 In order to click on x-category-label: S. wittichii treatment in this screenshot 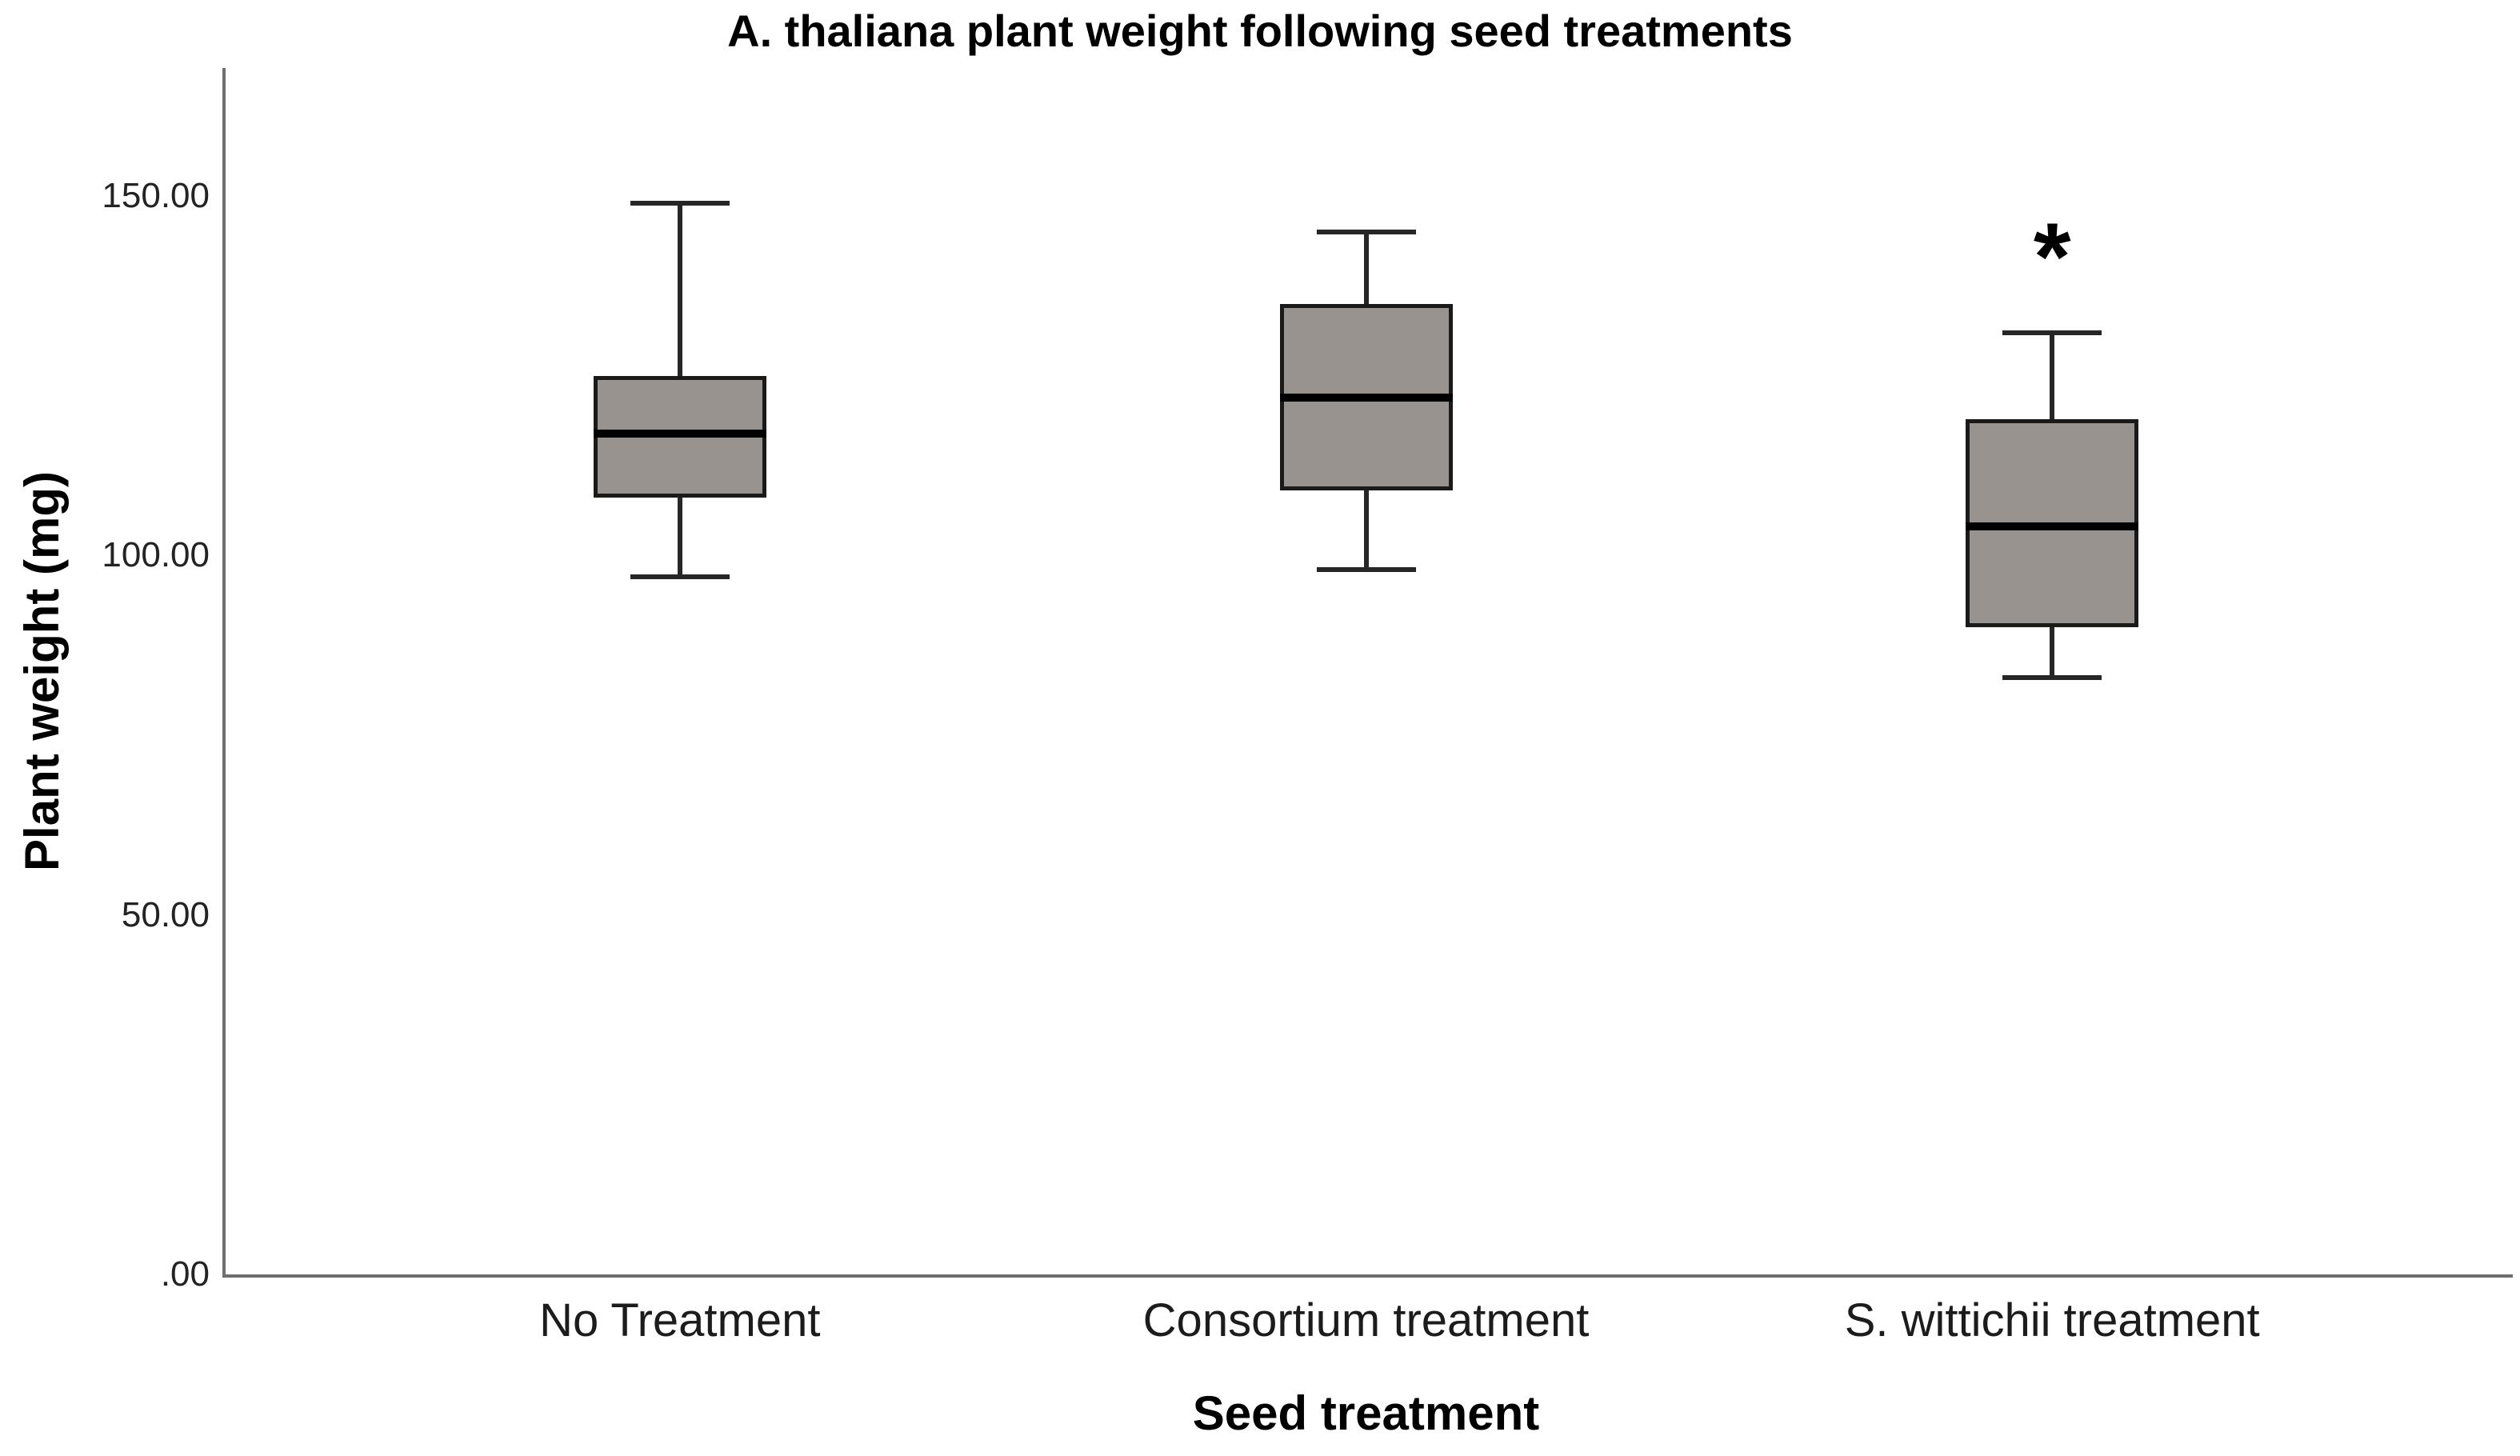, I will do `click(2052, 1320)`.